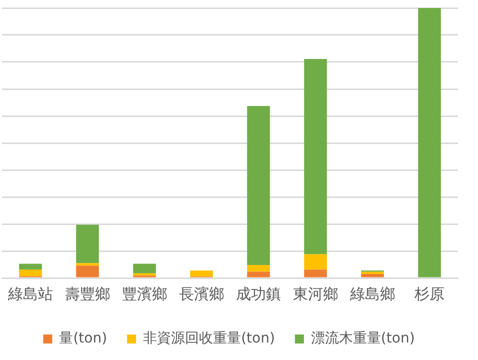 Image resolution: width=478 pixels, height=360 pixels. I want to click on x-tick-label: 成功鎮, so click(258, 293).